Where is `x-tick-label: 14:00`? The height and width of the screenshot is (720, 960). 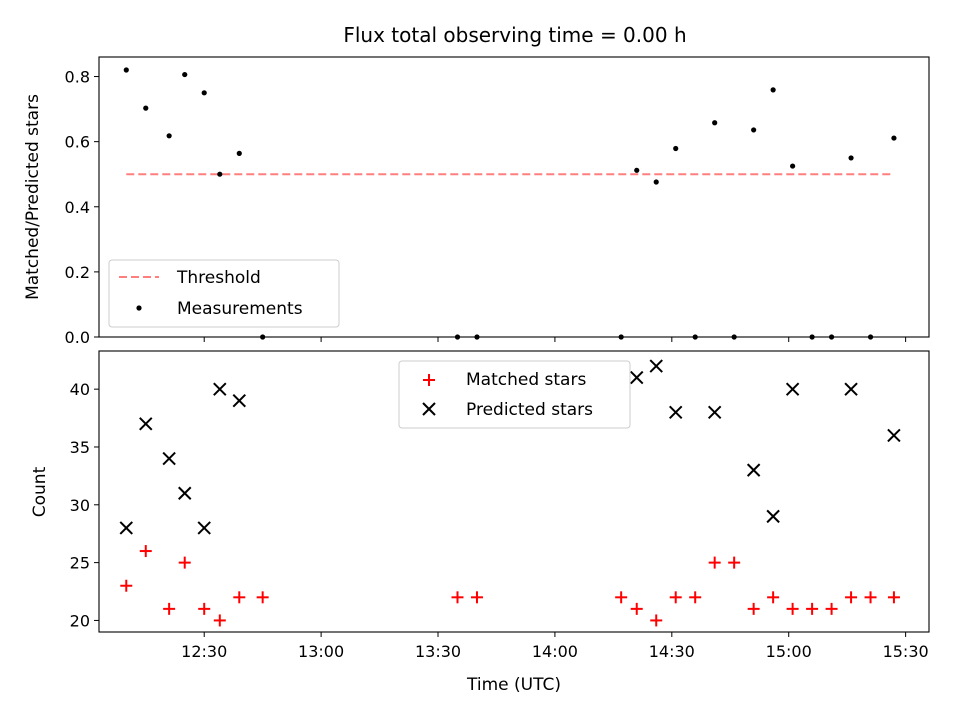
x-tick-label: 14:00 is located at coordinates (555, 651).